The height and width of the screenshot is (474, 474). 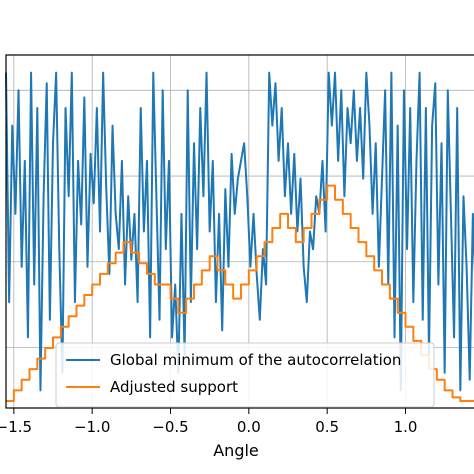 I want to click on x-tick-label-2: −0.5, so click(x=170, y=427).